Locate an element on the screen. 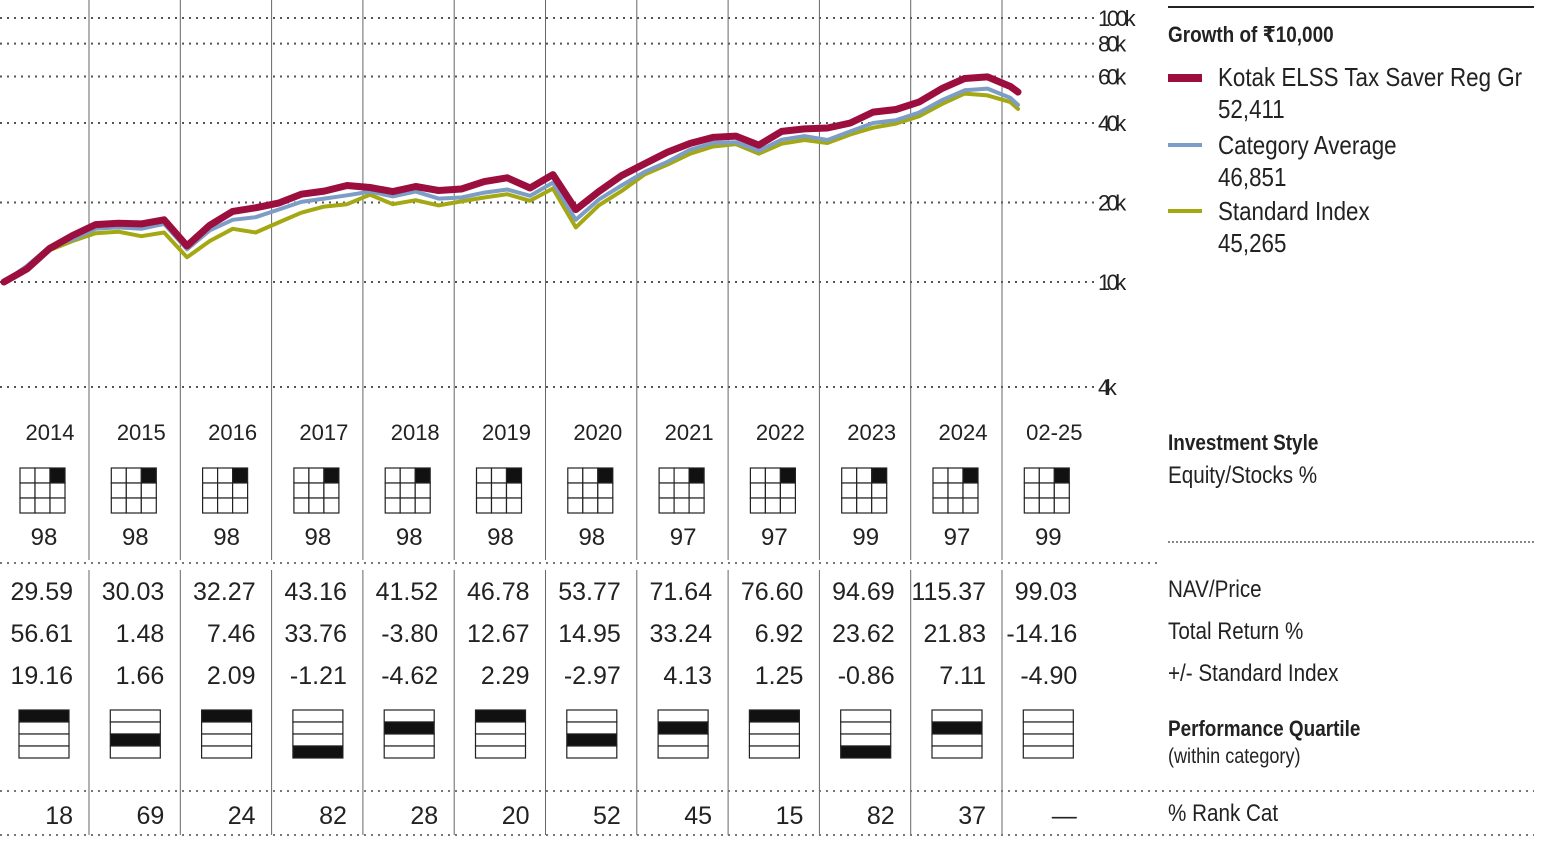 This screenshot has width=1548, height=842. legend-swatch-category is located at coordinates (1185, 145).